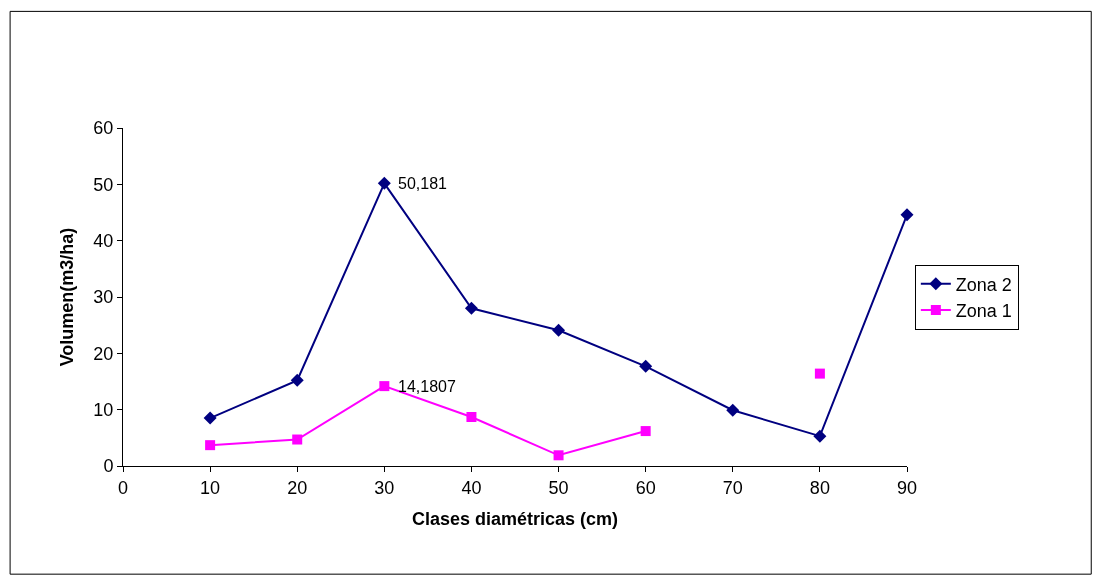 The height and width of the screenshot is (583, 1096). Describe the element at coordinates (103, 409) in the screenshot. I see `y-tick-label: 10` at that location.